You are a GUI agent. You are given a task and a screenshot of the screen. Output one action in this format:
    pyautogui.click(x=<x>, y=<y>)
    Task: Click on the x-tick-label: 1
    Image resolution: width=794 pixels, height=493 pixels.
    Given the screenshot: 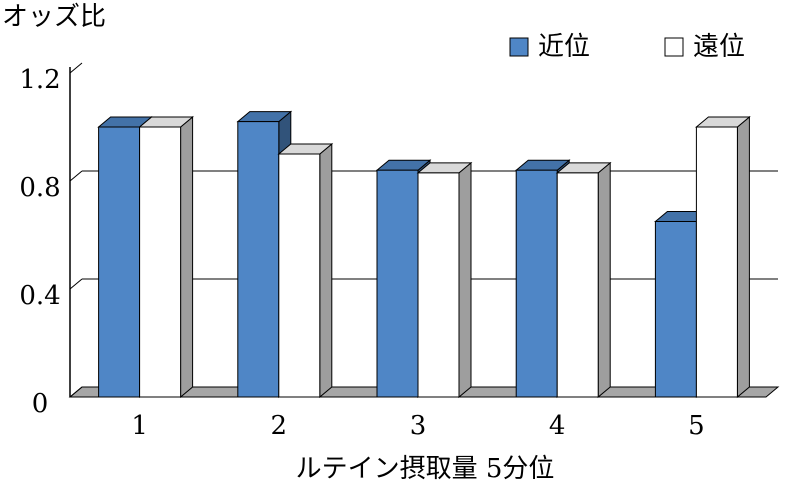 What is the action you would take?
    pyautogui.click(x=139, y=426)
    